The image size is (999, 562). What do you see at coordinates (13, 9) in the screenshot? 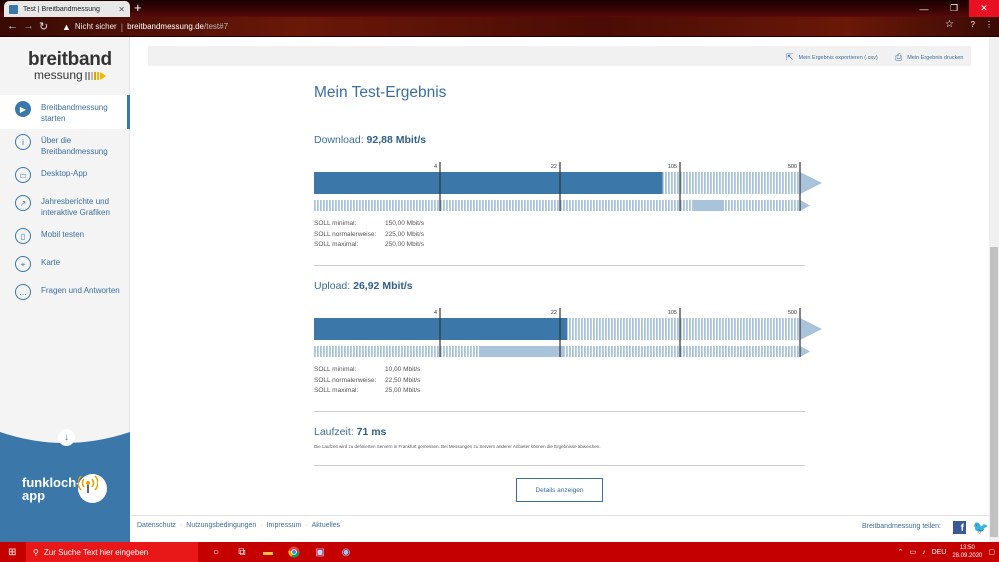
I see `favicon-icon` at bounding box center [13, 9].